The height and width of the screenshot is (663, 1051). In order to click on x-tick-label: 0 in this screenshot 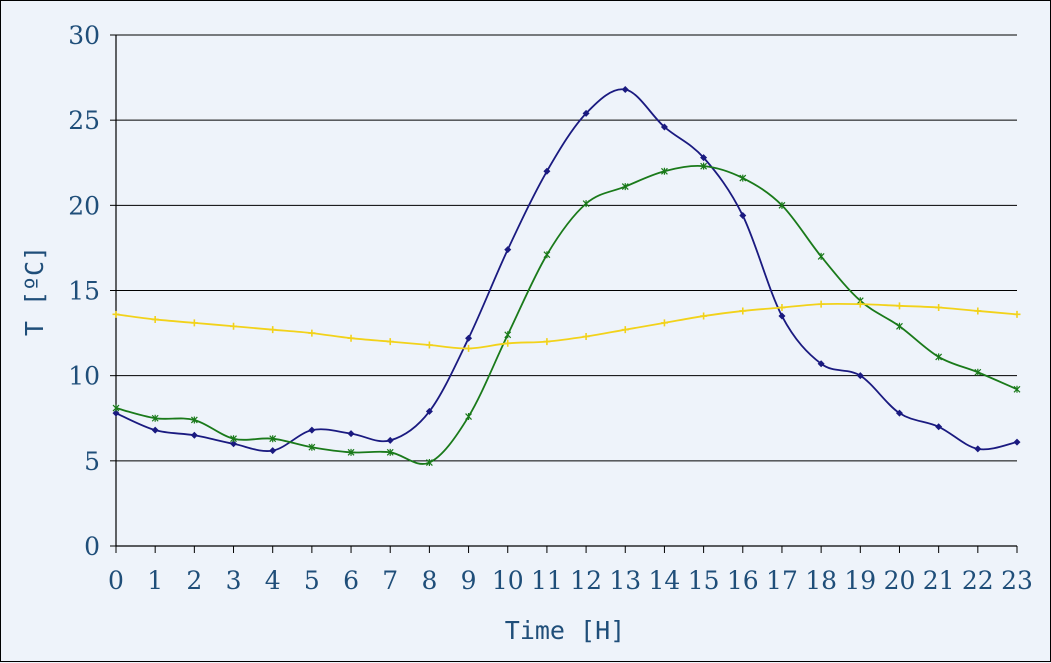, I will do `click(116, 580)`.